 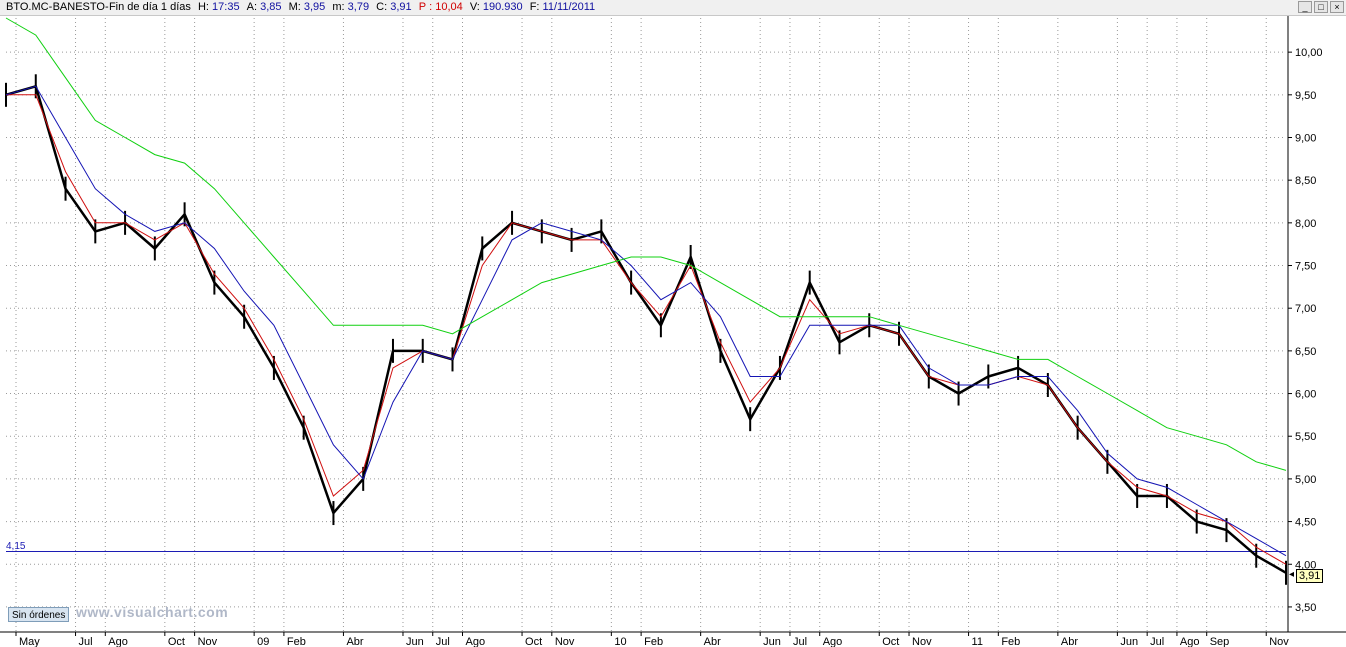 What do you see at coordinates (1305, 309) in the screenshot?
I see `y-tick-label: 7,00` at bounding box center [1305, 309].